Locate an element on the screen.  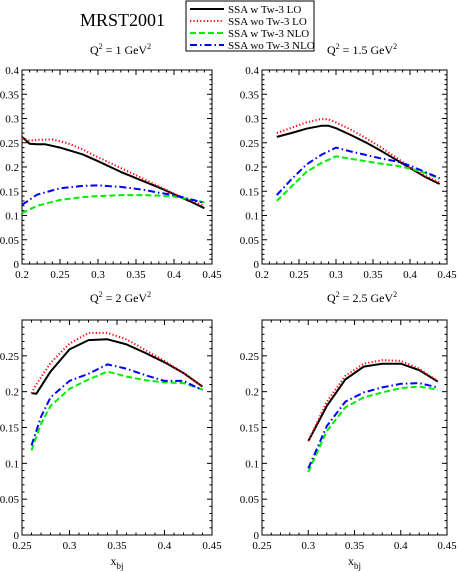
legend-label: SSA w Tw-3 LO is located at coordinates (264, 10).